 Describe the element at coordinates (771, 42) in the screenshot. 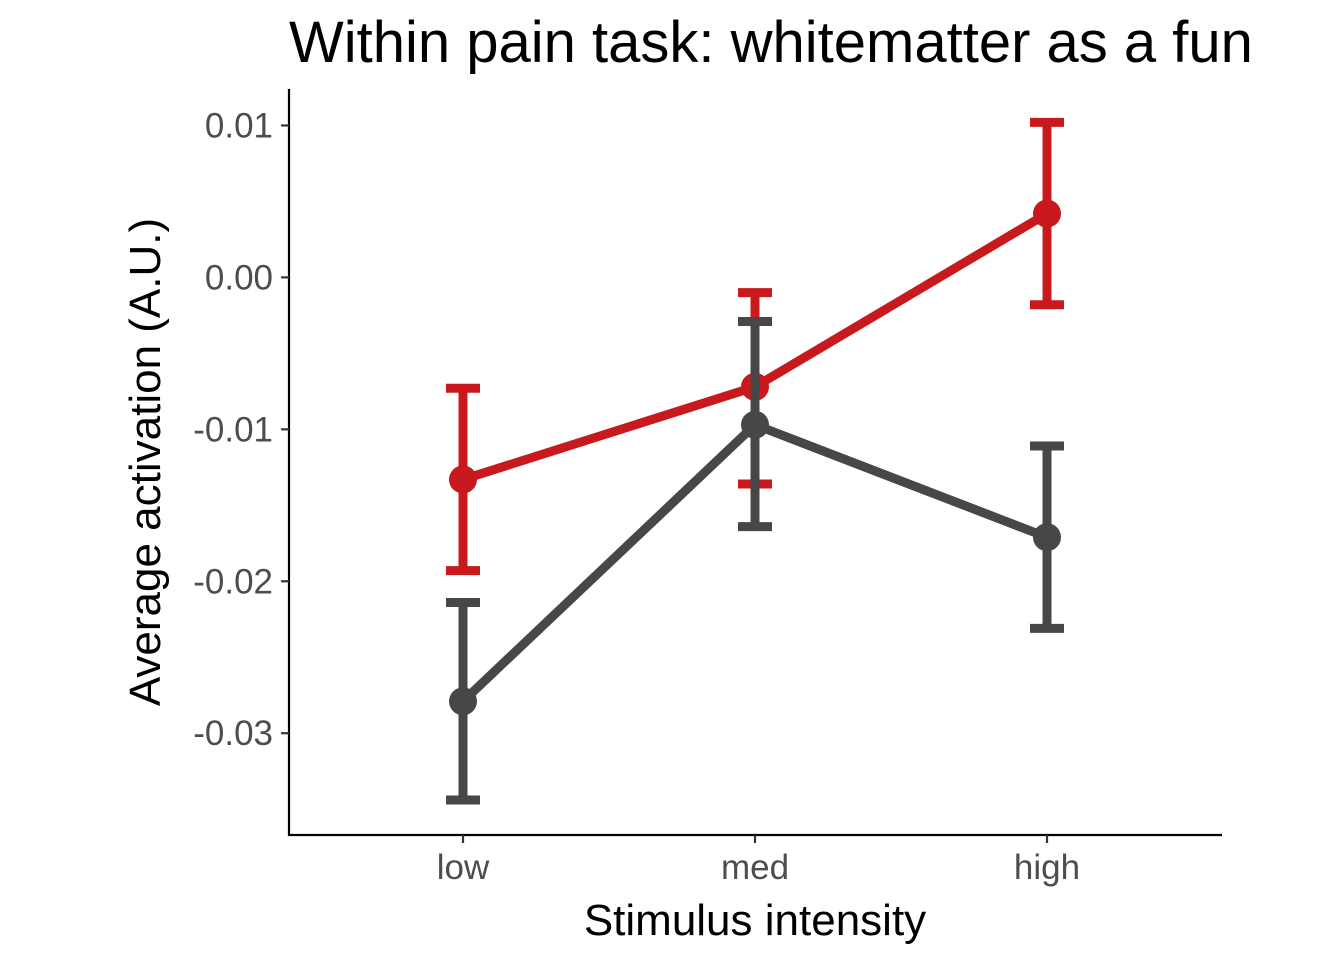

I see `chart-title: Within pain task: whitematter as a fun` at that location.